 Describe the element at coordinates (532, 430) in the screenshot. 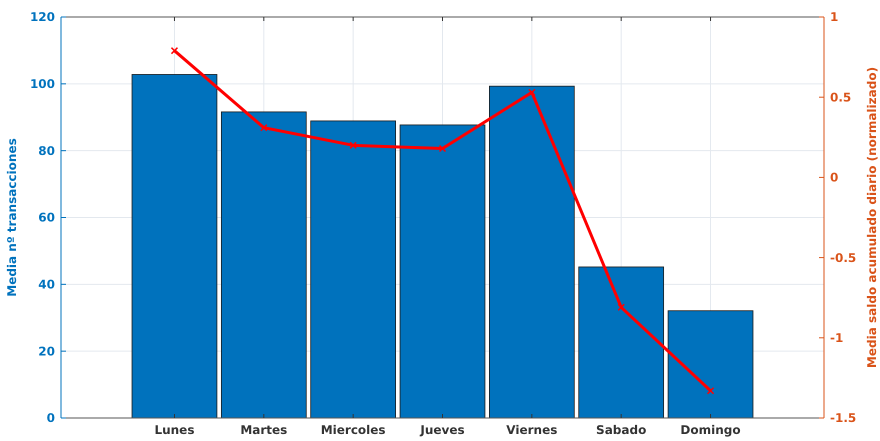

I see `x-tick-label: Viernes` at that location.